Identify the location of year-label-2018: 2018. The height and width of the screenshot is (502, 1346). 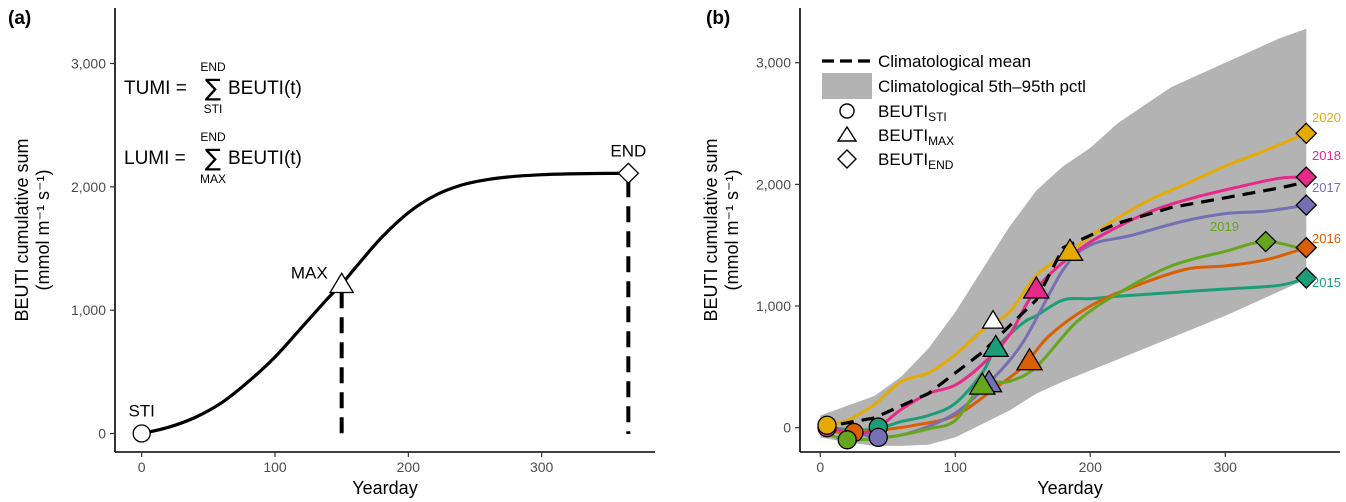
(1326, 155).